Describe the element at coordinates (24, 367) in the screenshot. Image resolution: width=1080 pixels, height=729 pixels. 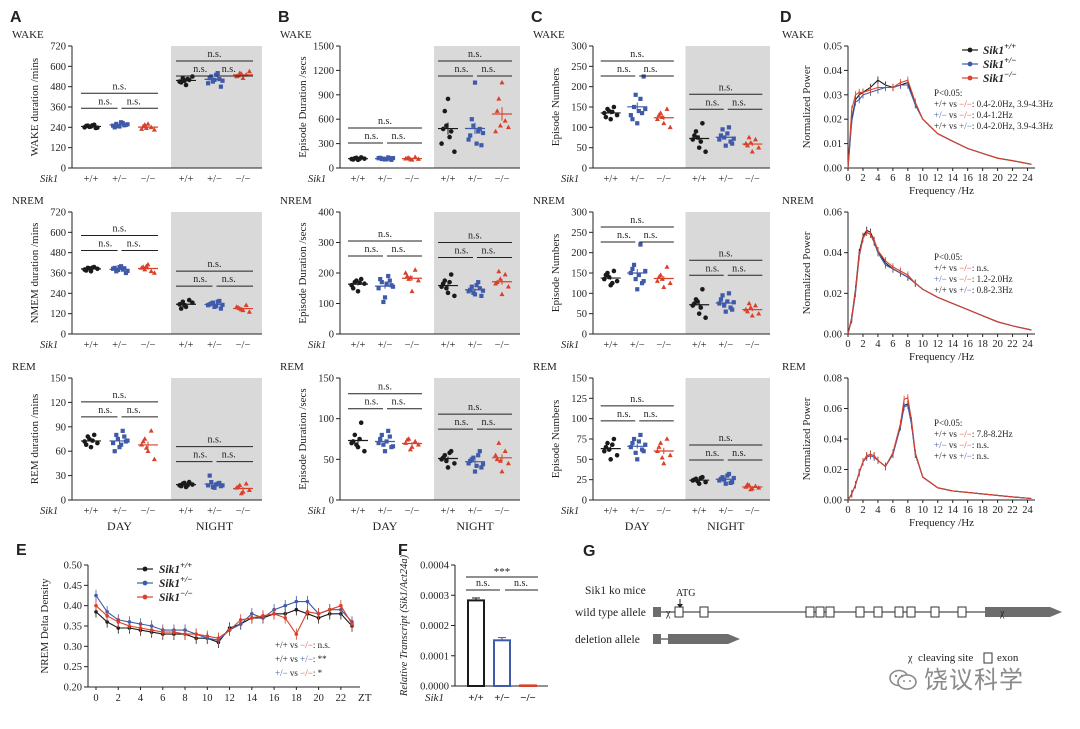
I see `state-label: REM` at that location.